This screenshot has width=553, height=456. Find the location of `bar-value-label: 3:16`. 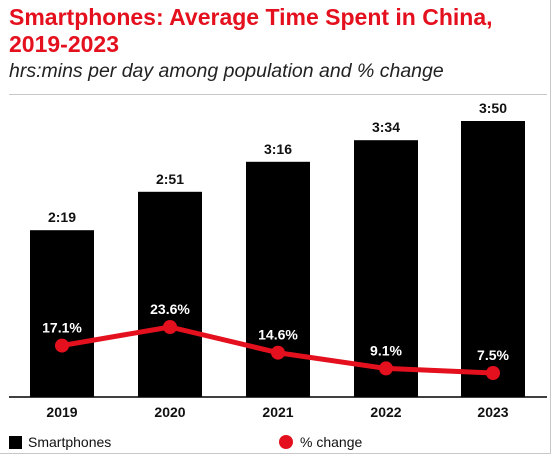

bar-value-label: 3:16 is located at coordinates (278, 149).